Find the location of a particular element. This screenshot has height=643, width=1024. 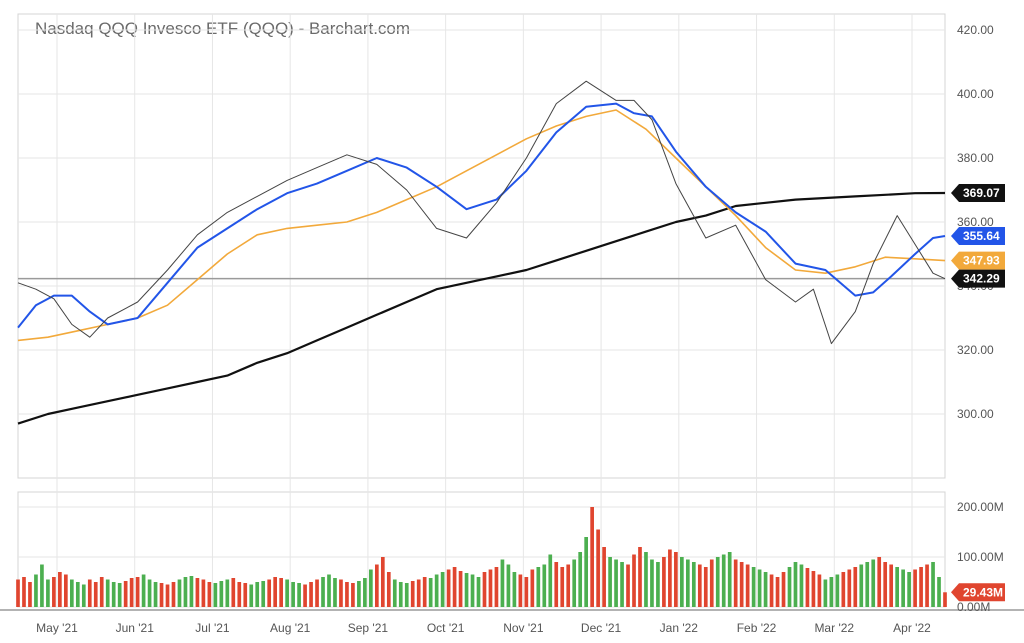

last-value-tag-label: 369.07 is located at coordinates (981, 193).